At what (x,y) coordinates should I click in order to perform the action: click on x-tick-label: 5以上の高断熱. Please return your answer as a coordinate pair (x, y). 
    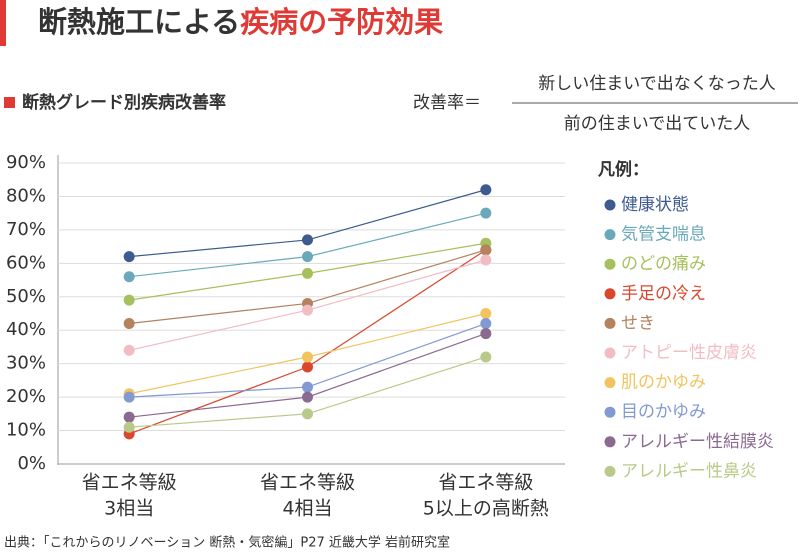
    Looking at the image, I should click on (486, 509).